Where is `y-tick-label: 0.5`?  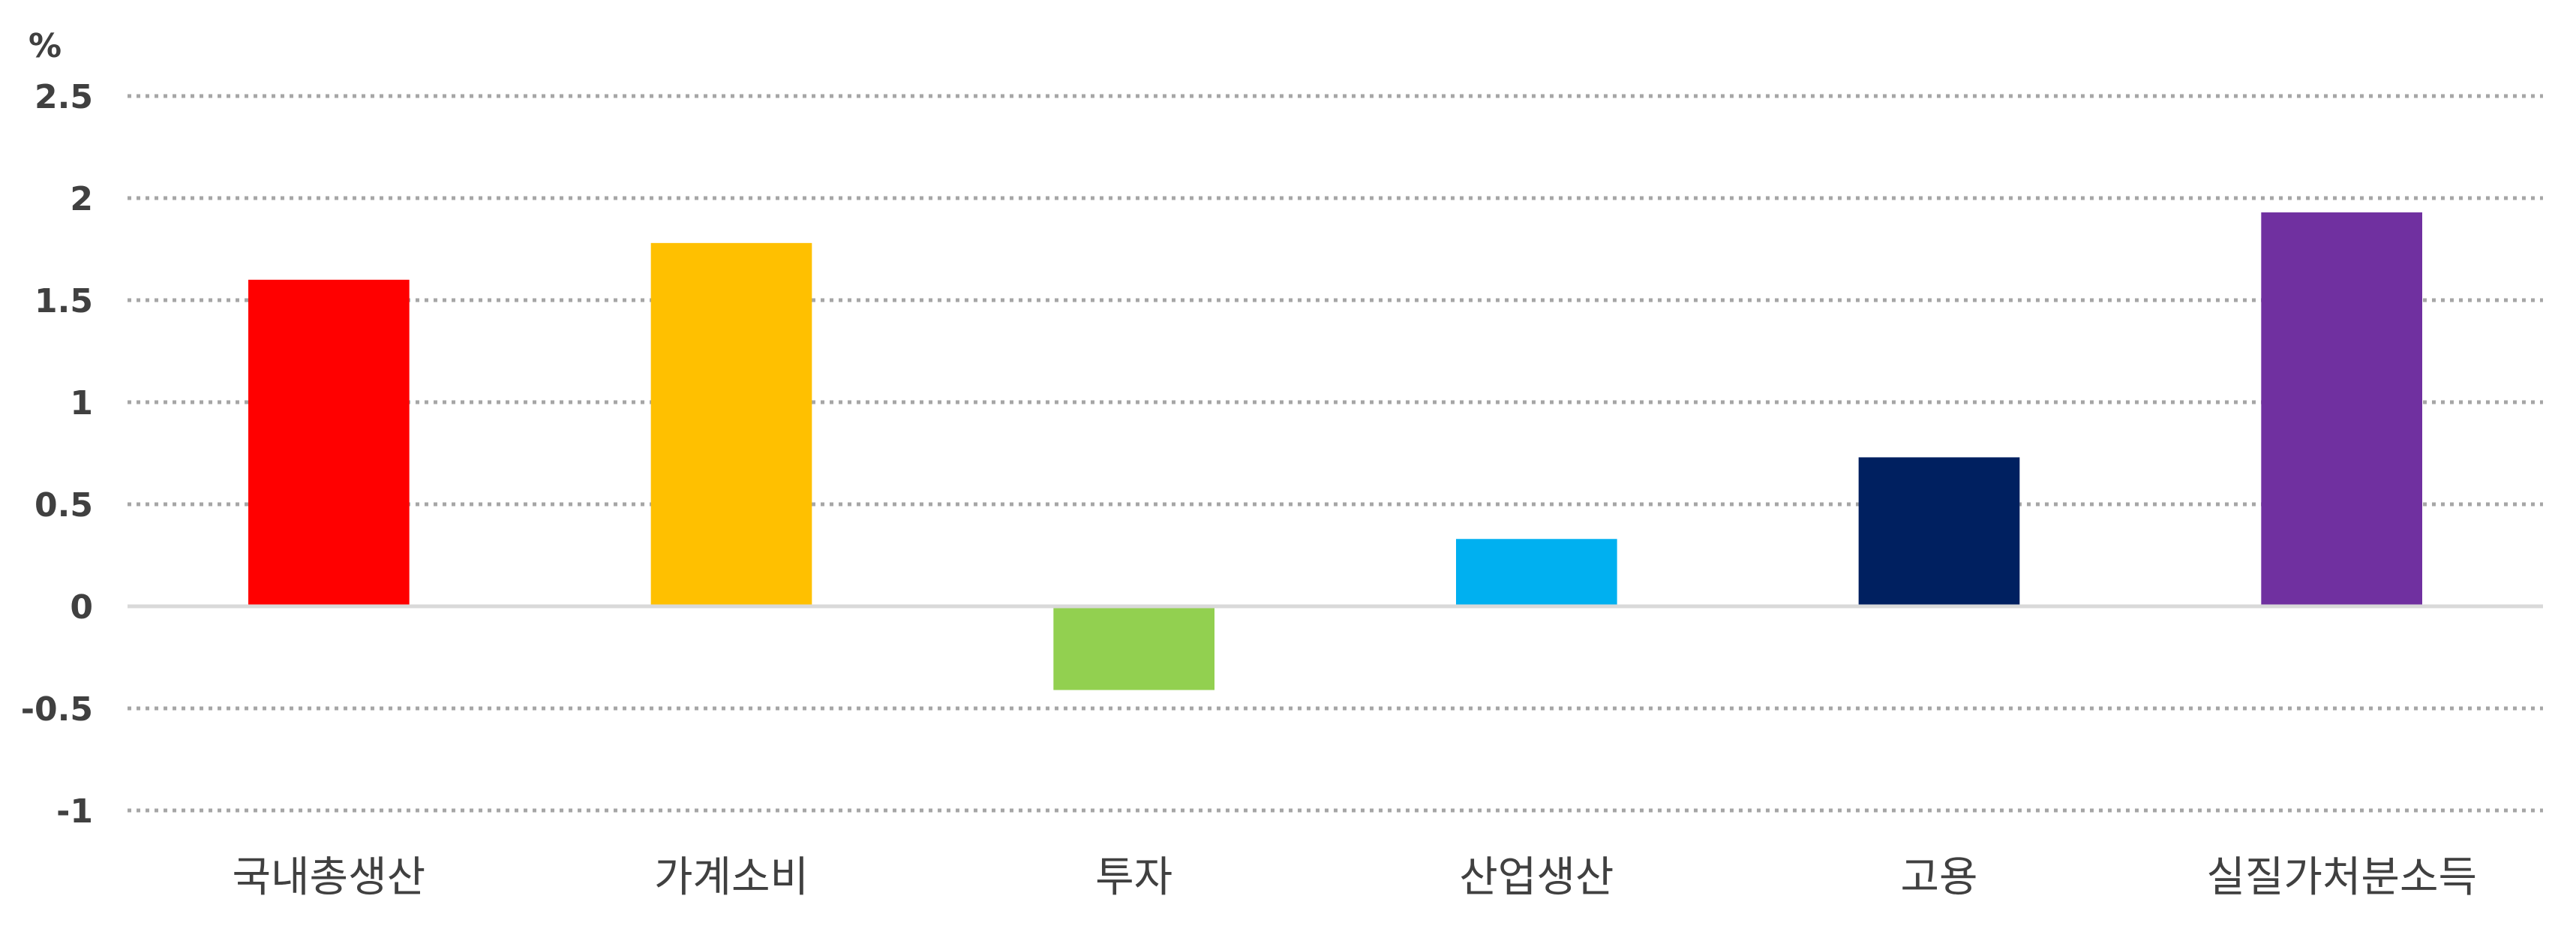 y-tick-label: 0.5 is located at coordinates (64, 505).